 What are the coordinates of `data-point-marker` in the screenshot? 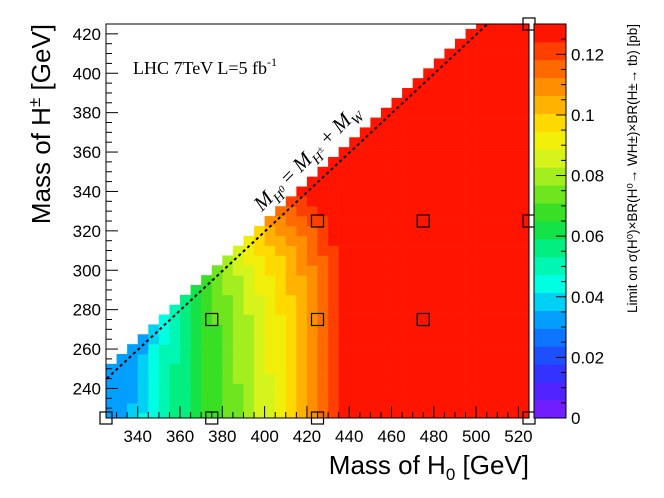 It's located at (212, 319).